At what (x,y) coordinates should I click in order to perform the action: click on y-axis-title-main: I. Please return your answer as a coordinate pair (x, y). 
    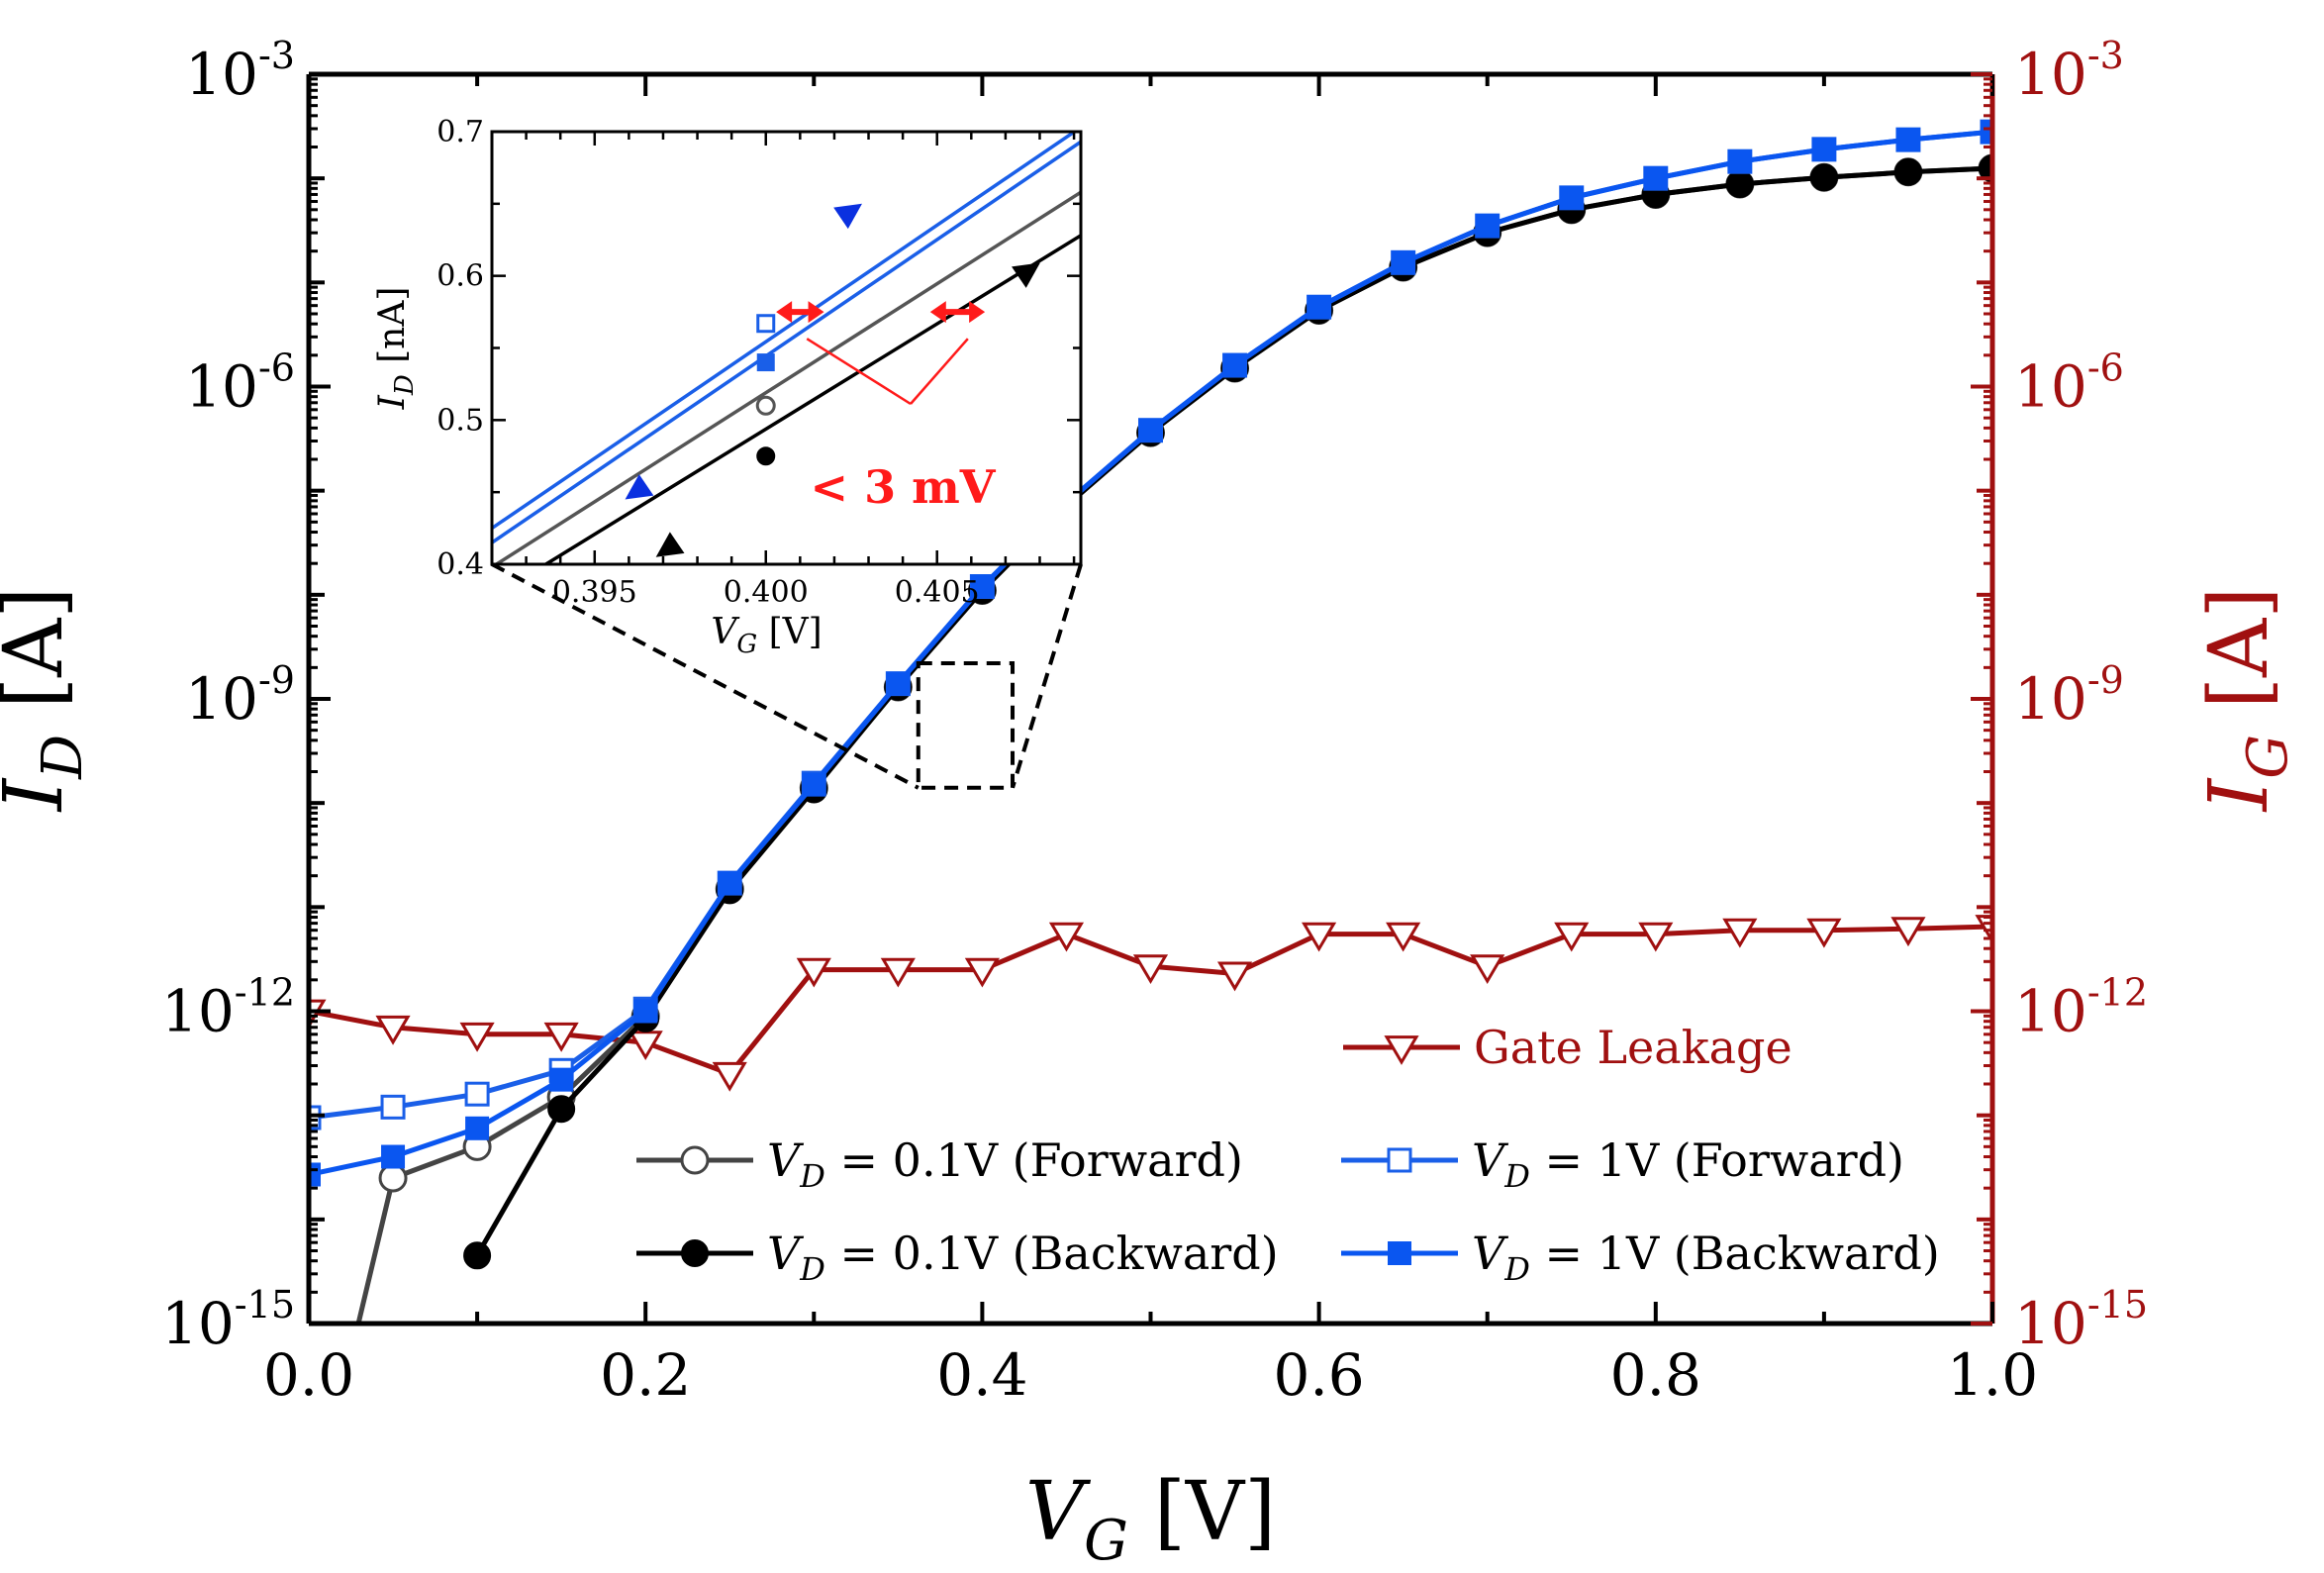
    Looking at the image, I should click on (40, 795).